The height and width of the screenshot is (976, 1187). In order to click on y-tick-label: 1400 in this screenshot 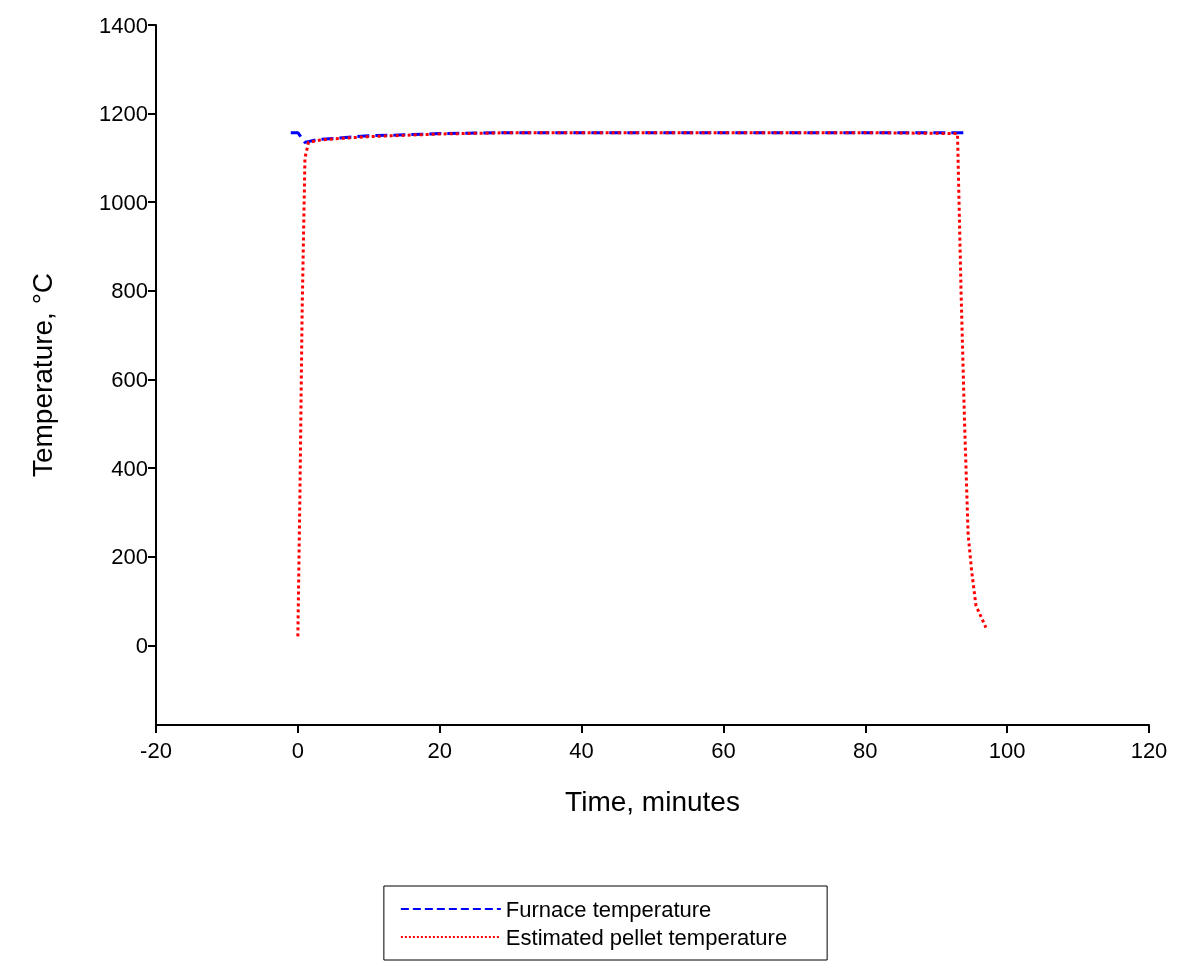, I will do `click(123, 25)`.